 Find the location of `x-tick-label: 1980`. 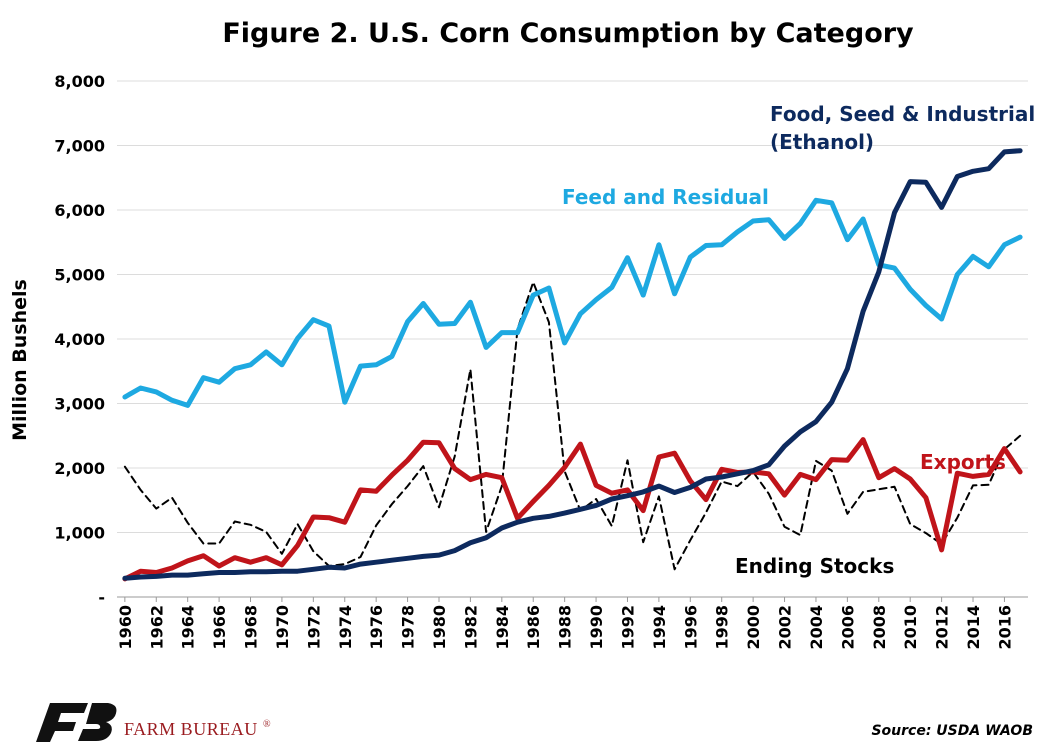

x-tick-label: 1980 is located at coordinates (439, 627).